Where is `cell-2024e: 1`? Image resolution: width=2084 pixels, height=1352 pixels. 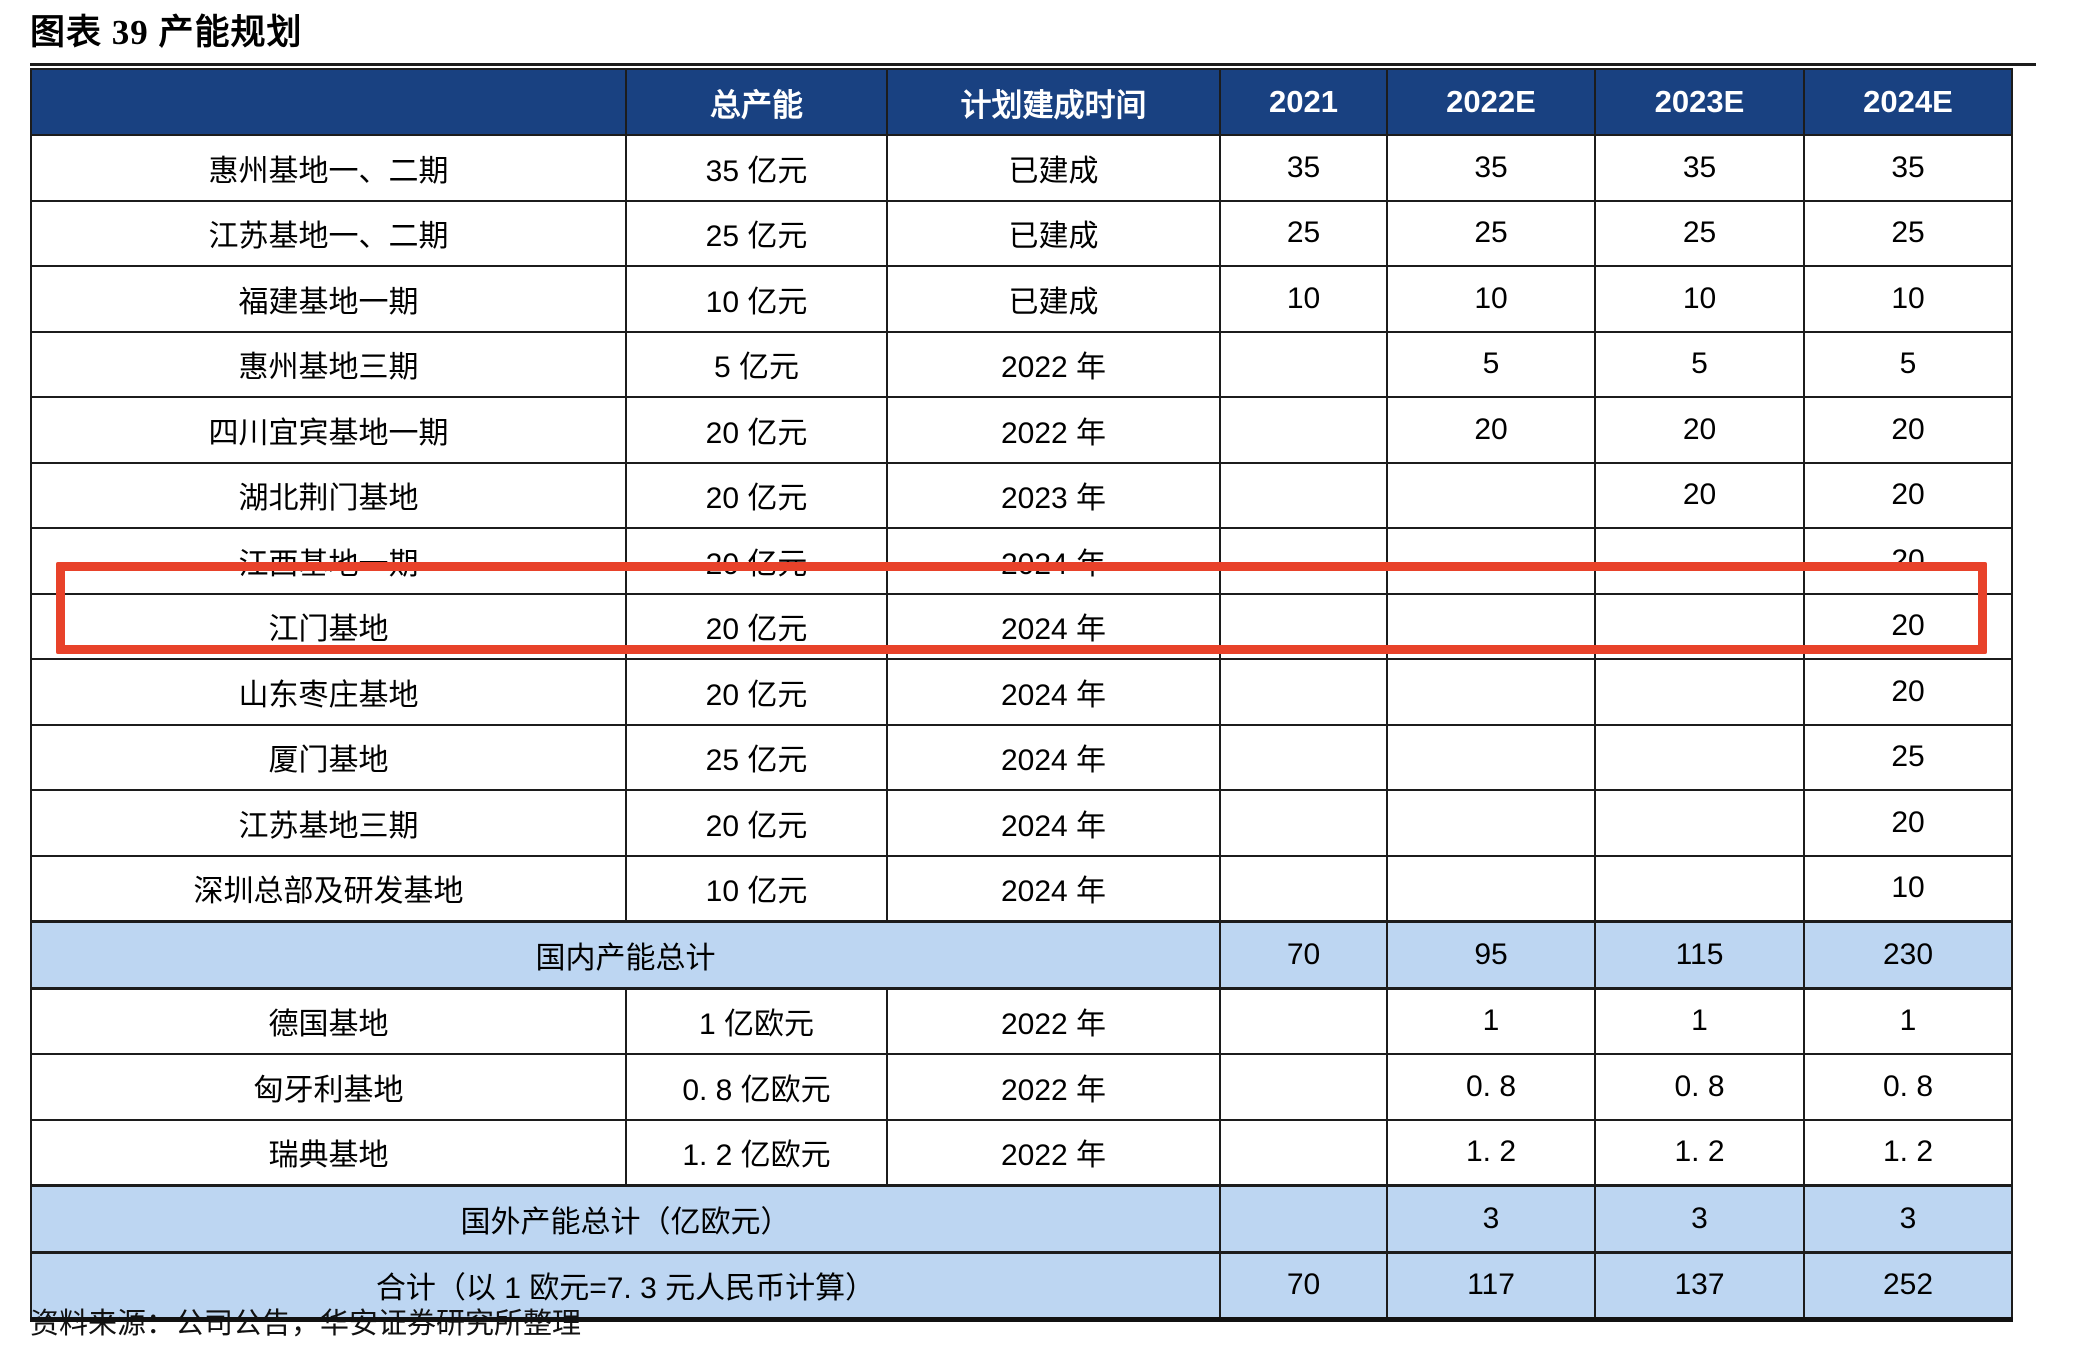 cell-2024e: 1 is located at coordinates (1908, 1021).